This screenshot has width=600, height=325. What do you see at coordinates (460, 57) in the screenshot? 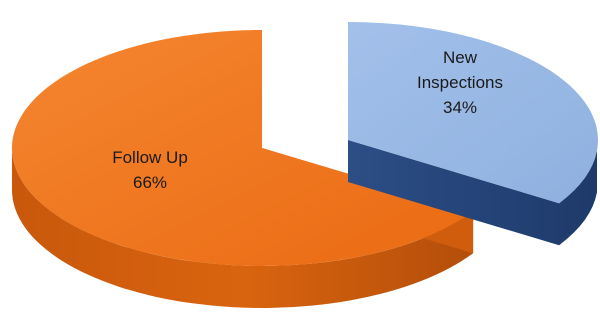
I see `slice-new-inspections-label-line1: New` at bounding box center [460, 57].